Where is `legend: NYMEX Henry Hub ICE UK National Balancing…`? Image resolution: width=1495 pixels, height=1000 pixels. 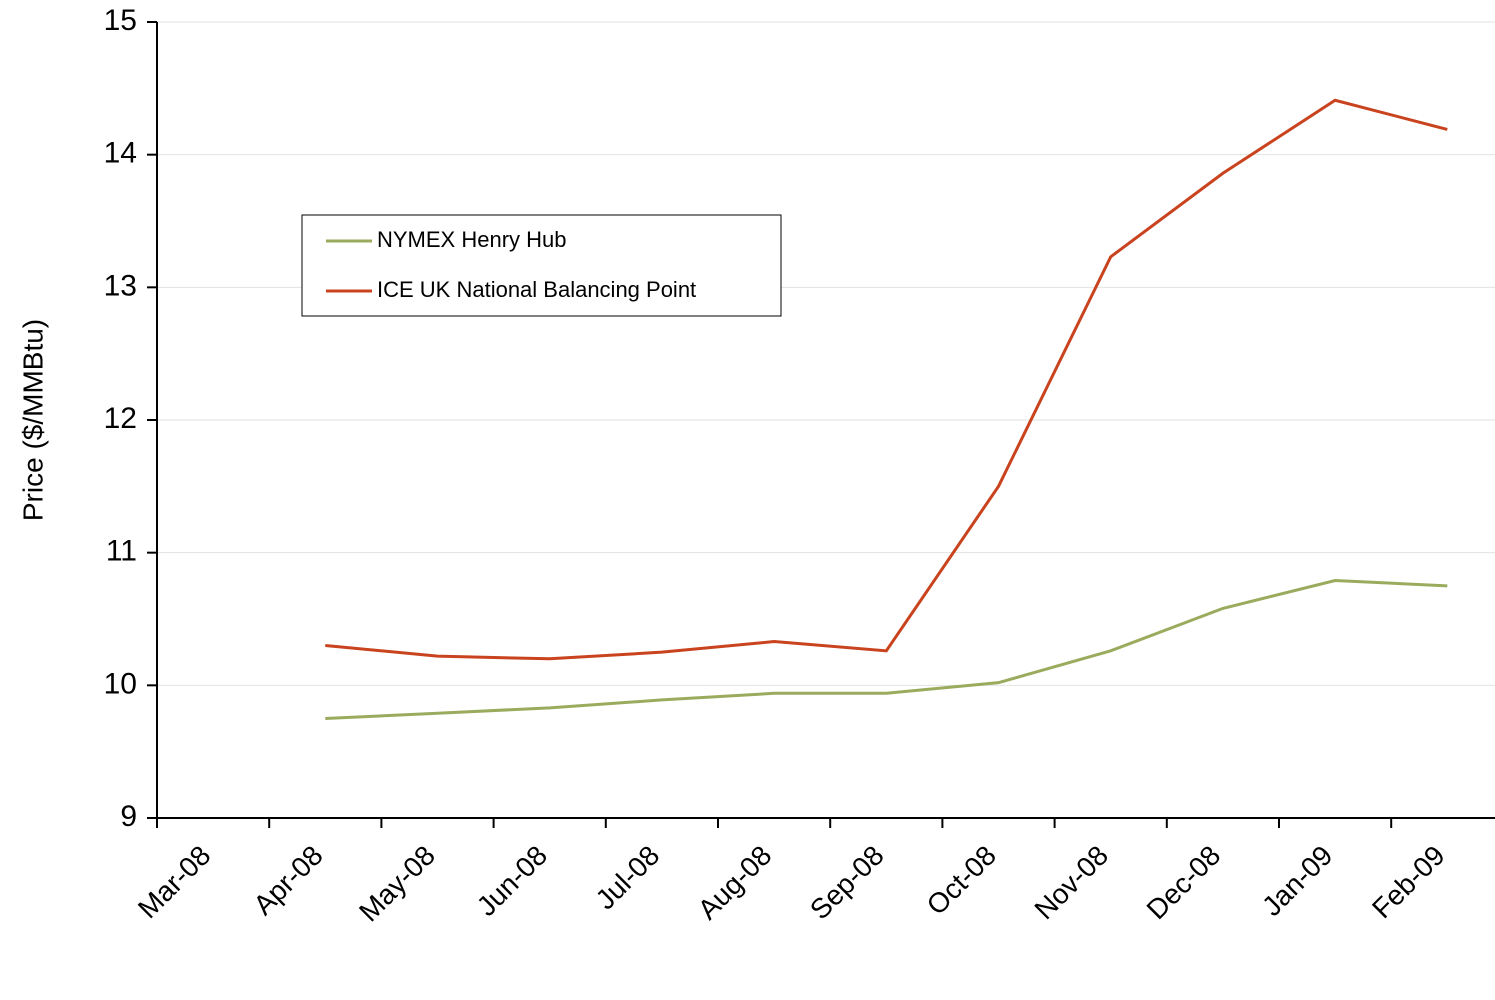
legend: NYMEX Henry Hub ICE UK National Balancing… is located at coordinates (541, 265).